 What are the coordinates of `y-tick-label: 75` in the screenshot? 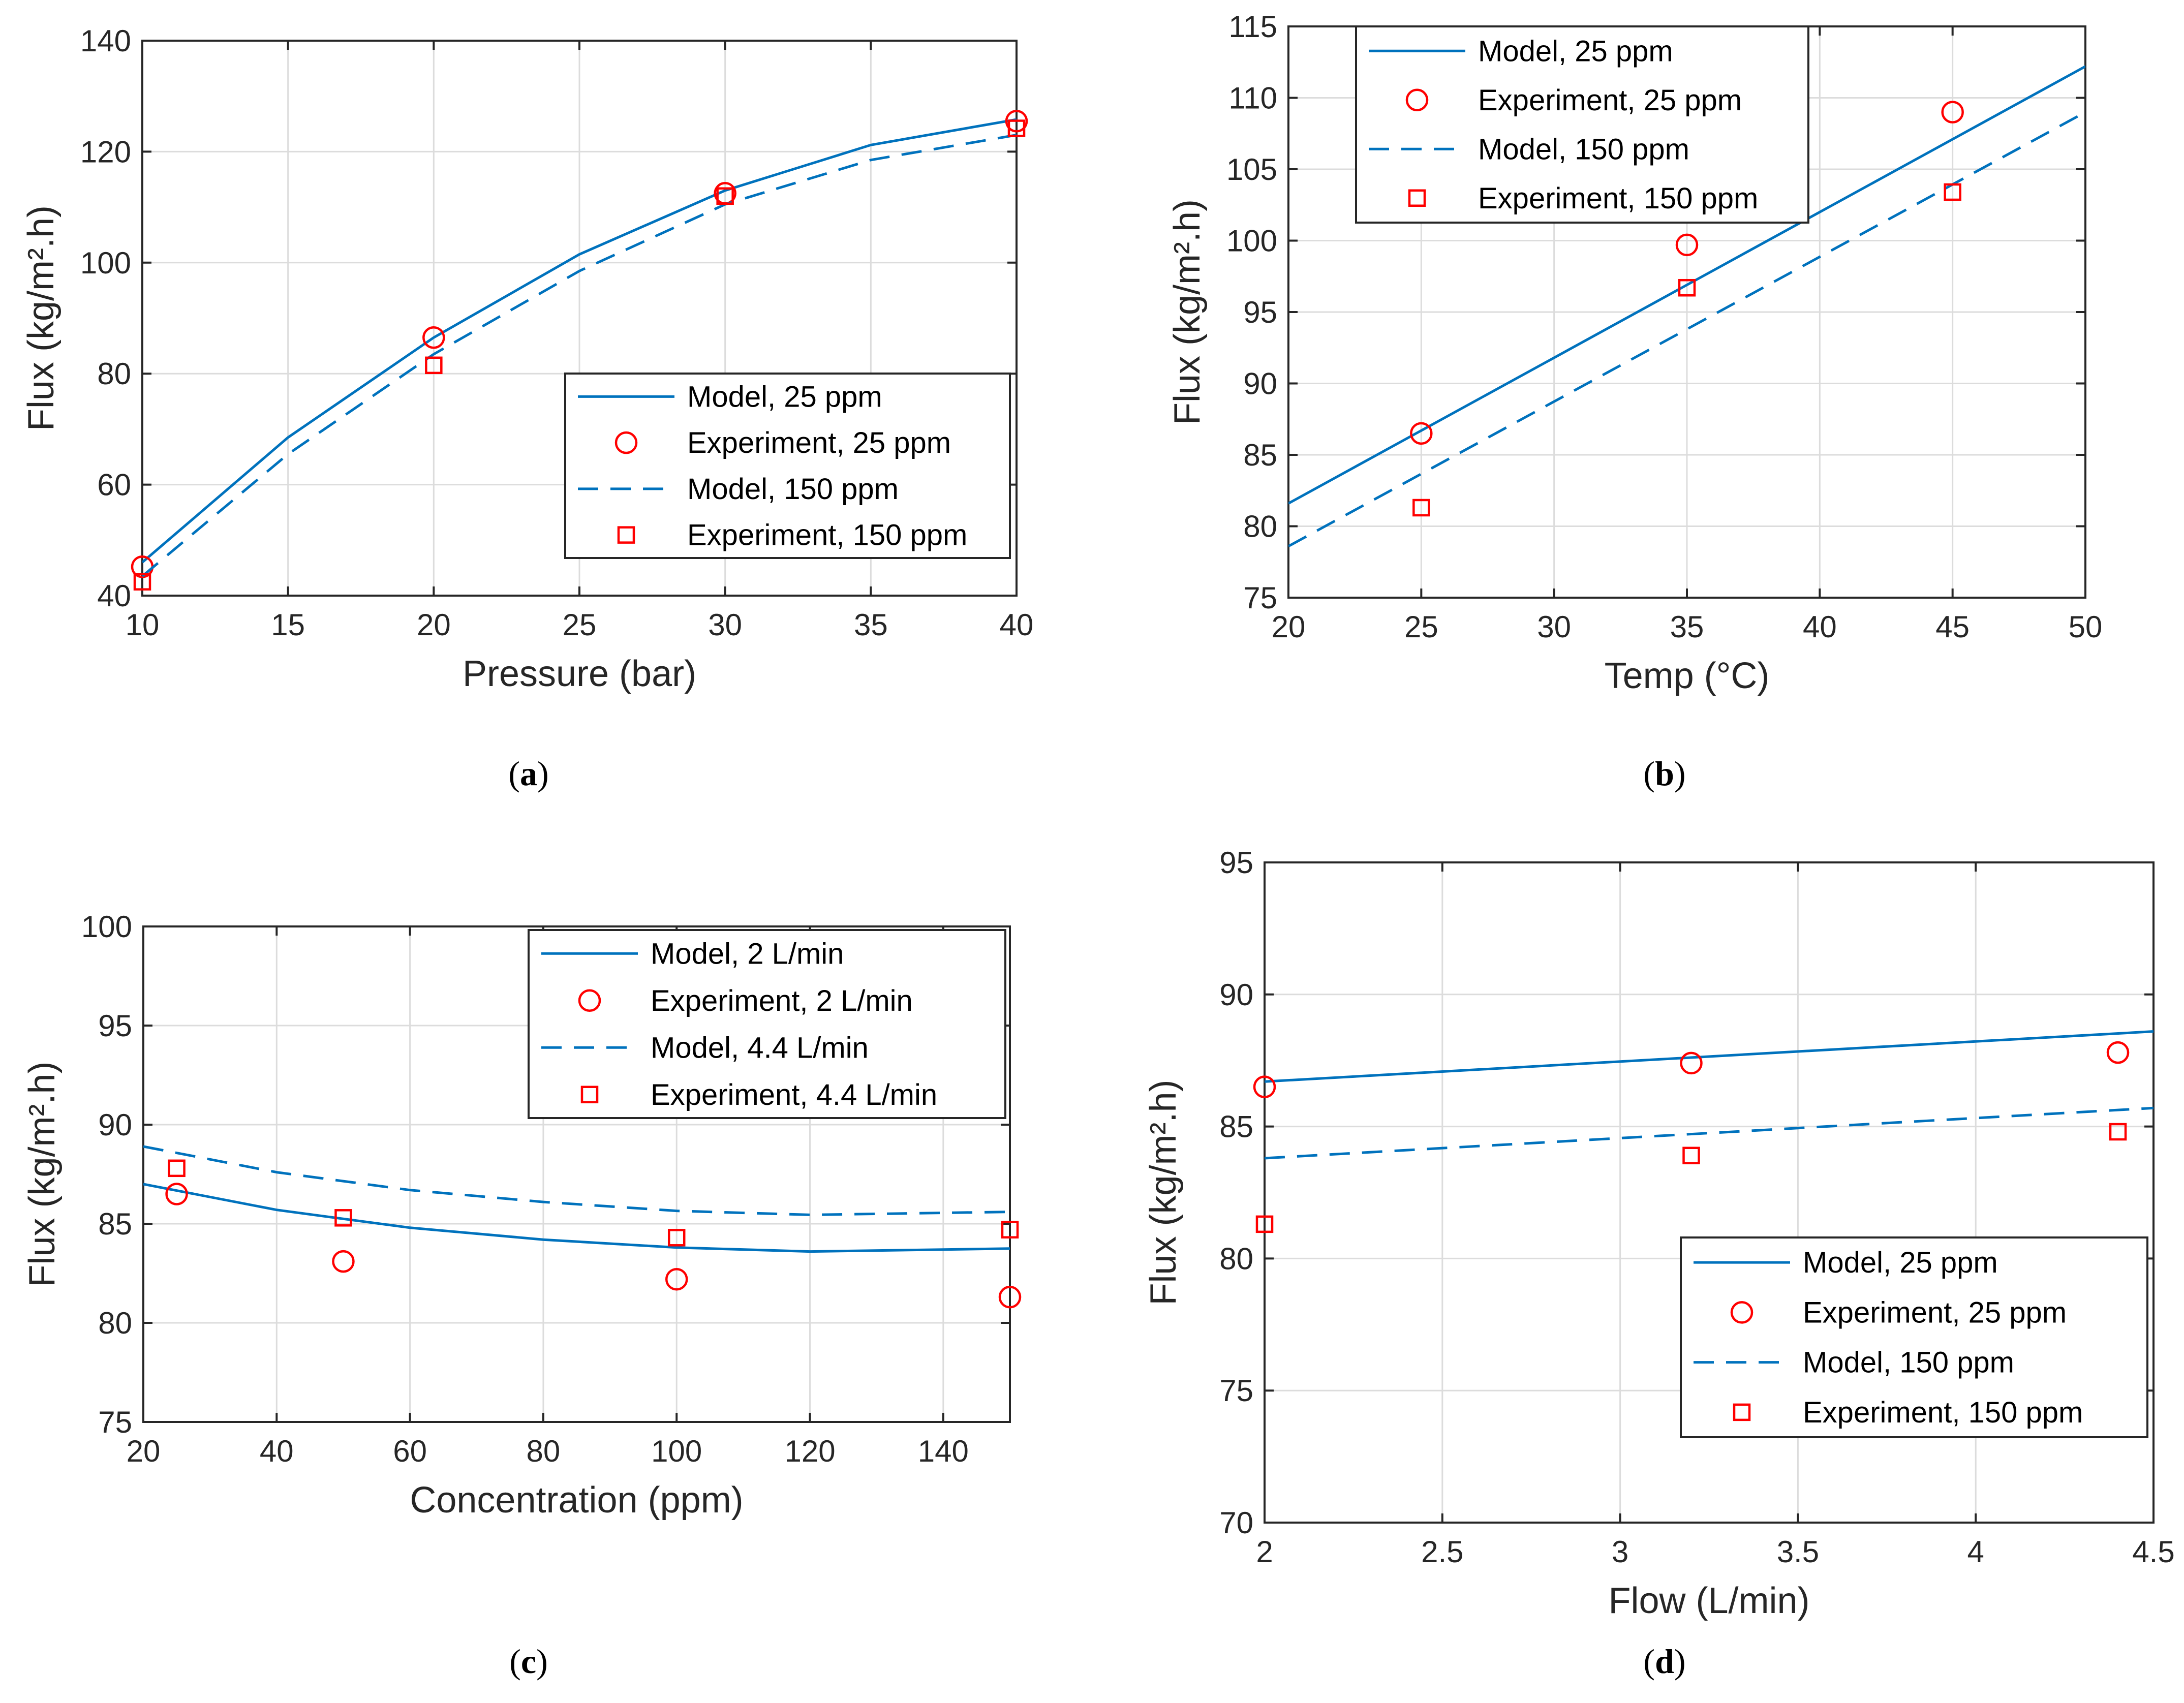 It's located at (1260, 598).